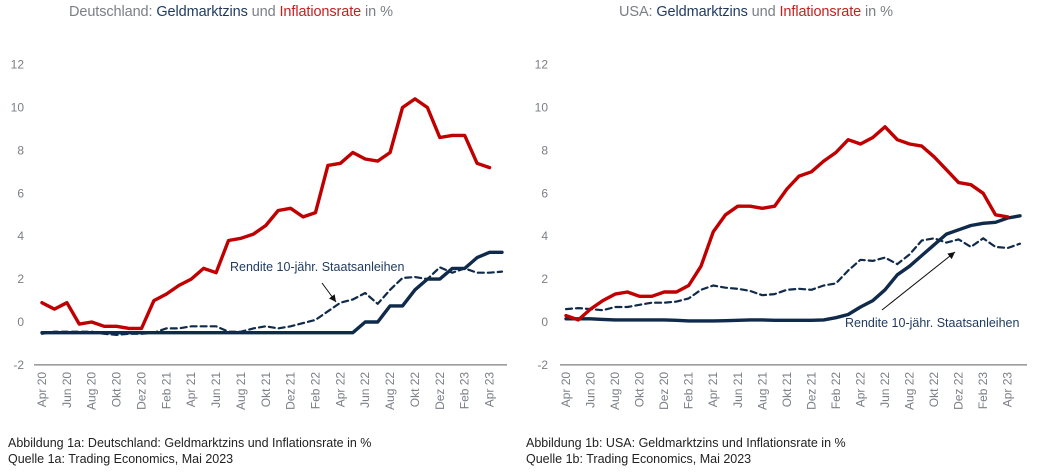 This screenshot has width=1039, height=473. Describe the element at coordinates (639, 459) in the screenshot. I see `caption-line-2: Quelle 1b: Trading Economics, Mai 2023` at that location.